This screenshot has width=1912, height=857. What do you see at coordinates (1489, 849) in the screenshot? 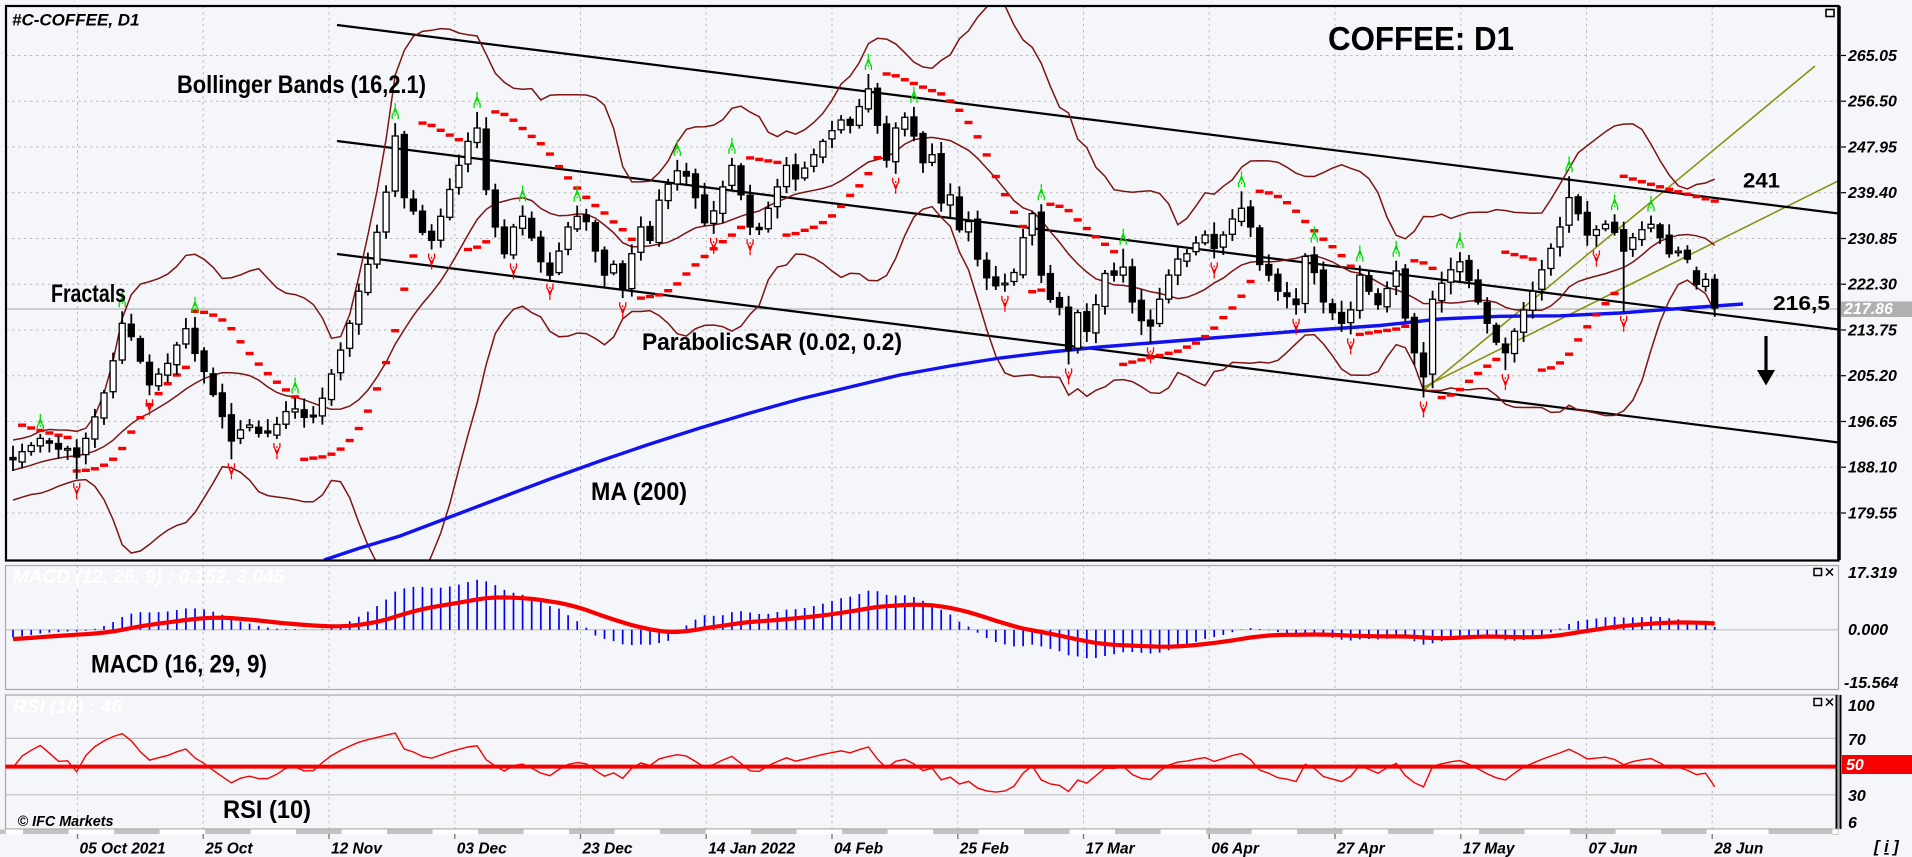
I see `svg-text: 17 May` at bounding box center [1489, 849].